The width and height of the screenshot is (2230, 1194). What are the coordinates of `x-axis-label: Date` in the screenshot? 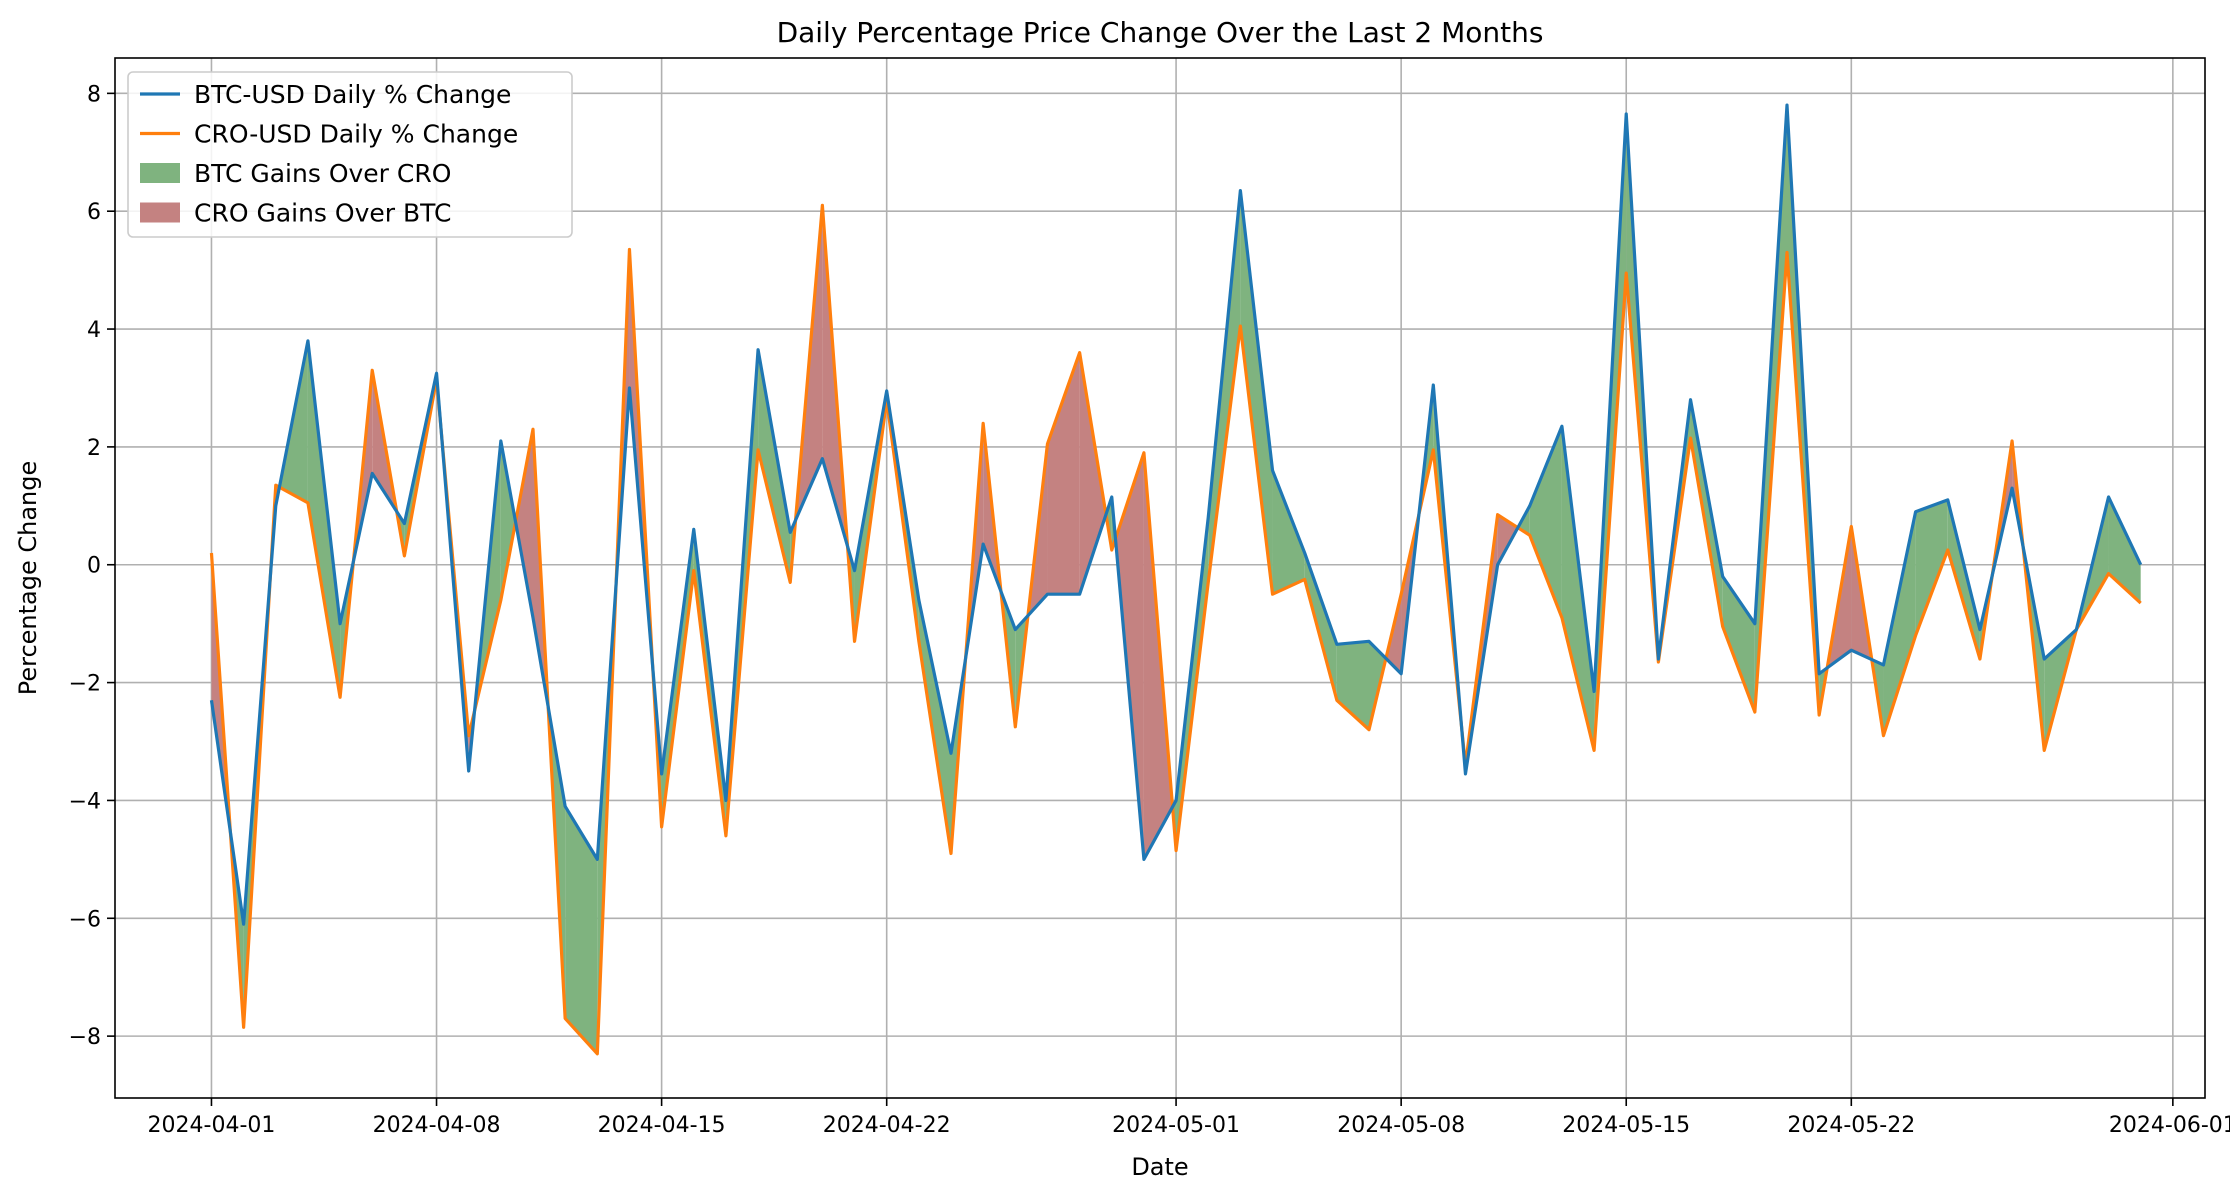 It's located at (1159, 1167).